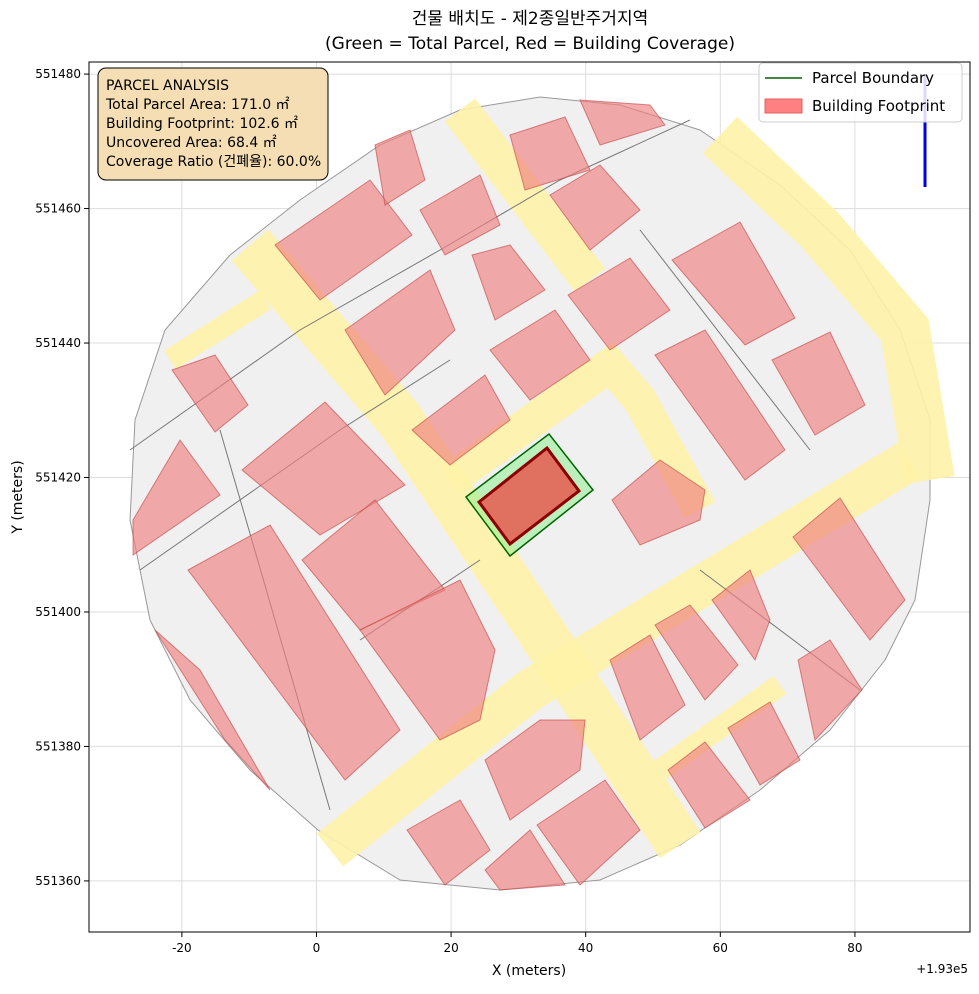  What do you see at coordinates (58, 478) in the screenshot?
I see `y-tick-label: 551420` at bounding box center [58, 478].